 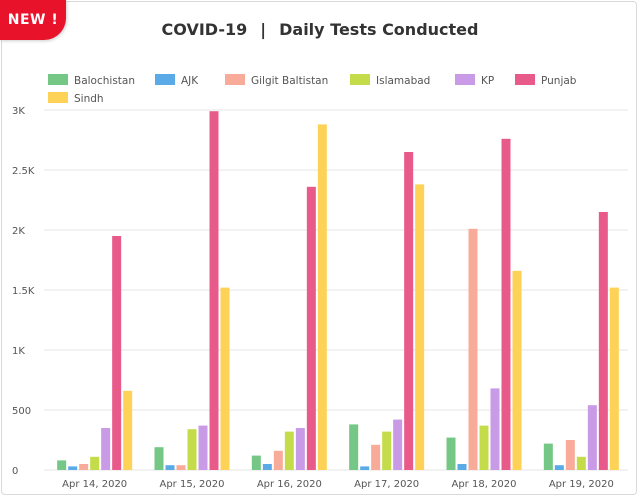 What do you see at coordinates (18, 111) in the screenshot?
I see `y-tick-label: 3K` at bounding box center [18, 111].